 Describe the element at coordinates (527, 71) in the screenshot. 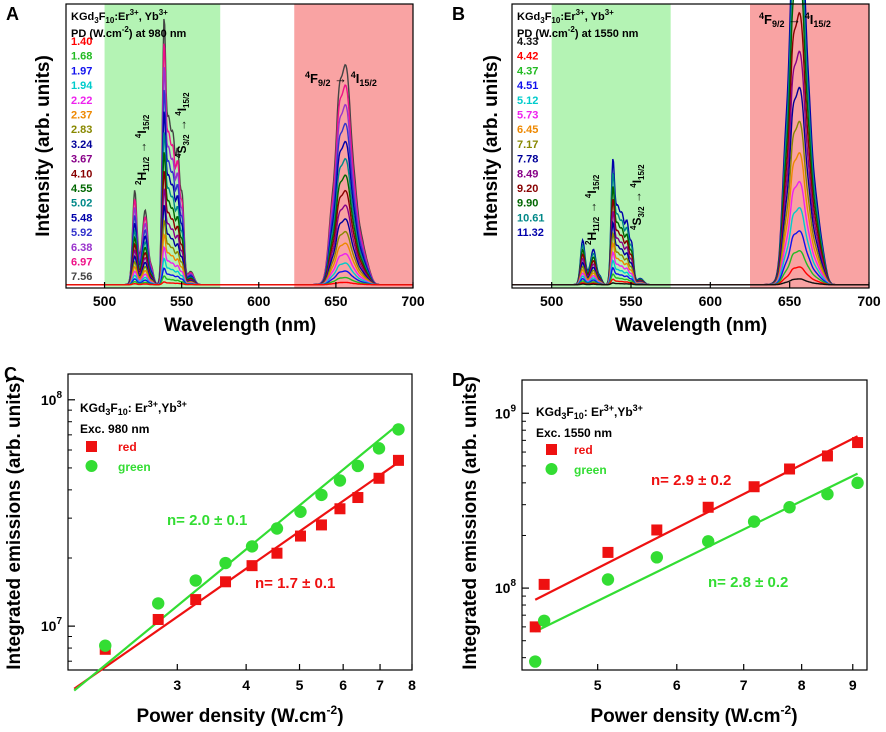

I see `legend-entry: 4.37` at that location.